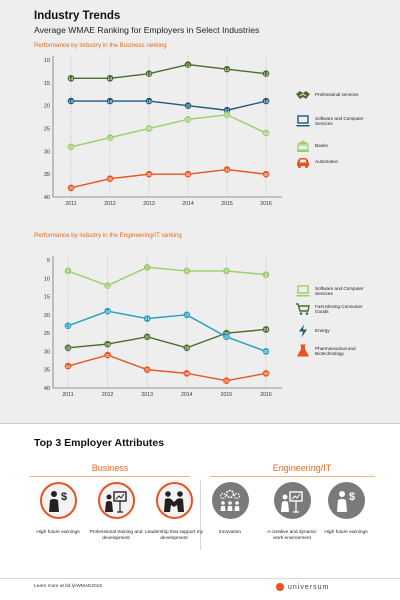  I want to click on business-attribute-1: Professional training and development, so click(116, 512).